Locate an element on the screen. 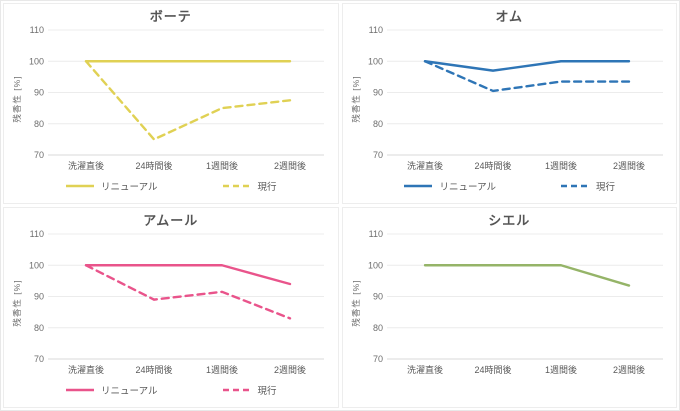 The height and width of the screenshot is (411, 680). chart-title: オム is located at coordinates (509, 16).